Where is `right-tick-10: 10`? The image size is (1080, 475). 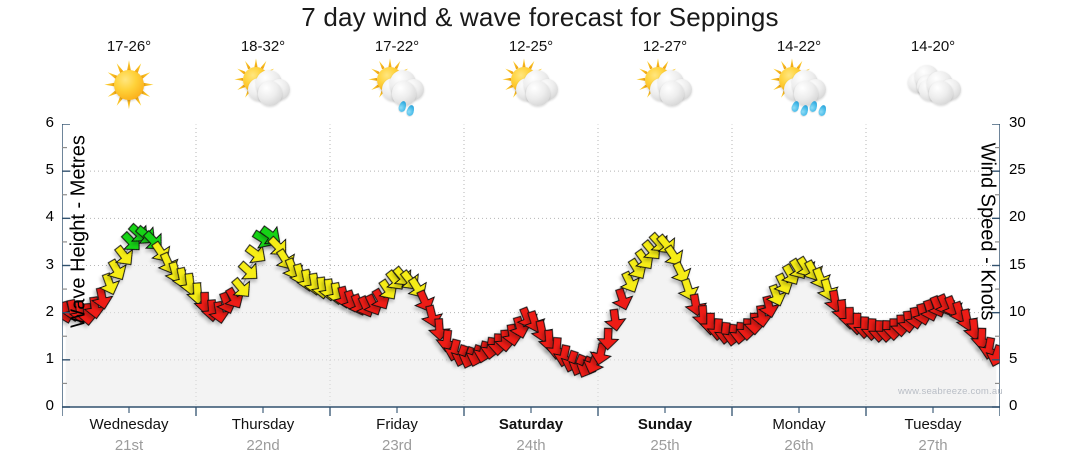
right-tick-10: 10 is located at coordinates (1017, 311).